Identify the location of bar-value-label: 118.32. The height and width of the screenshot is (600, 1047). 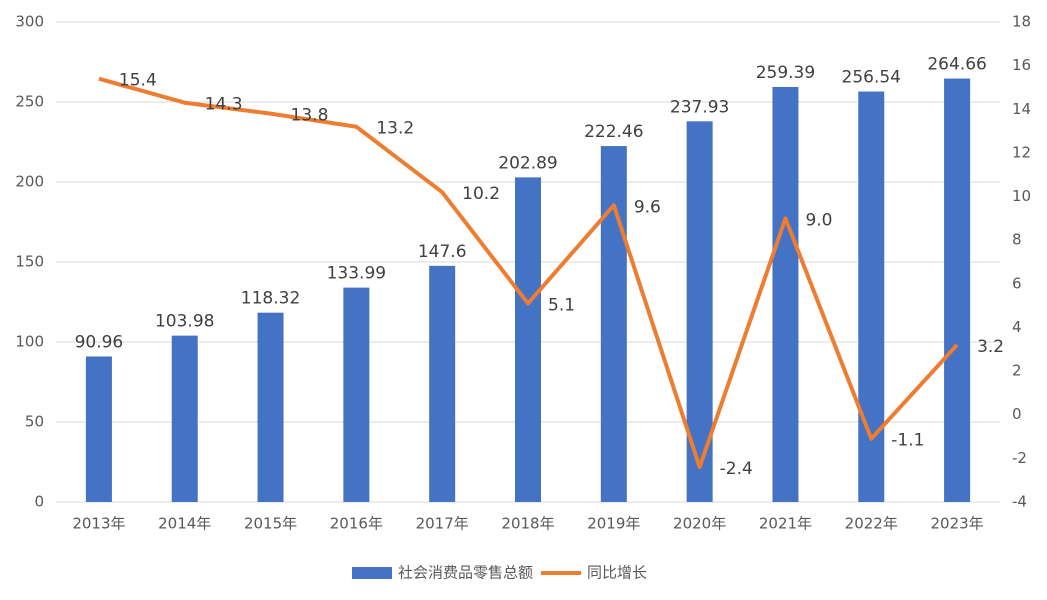
(270, 299).